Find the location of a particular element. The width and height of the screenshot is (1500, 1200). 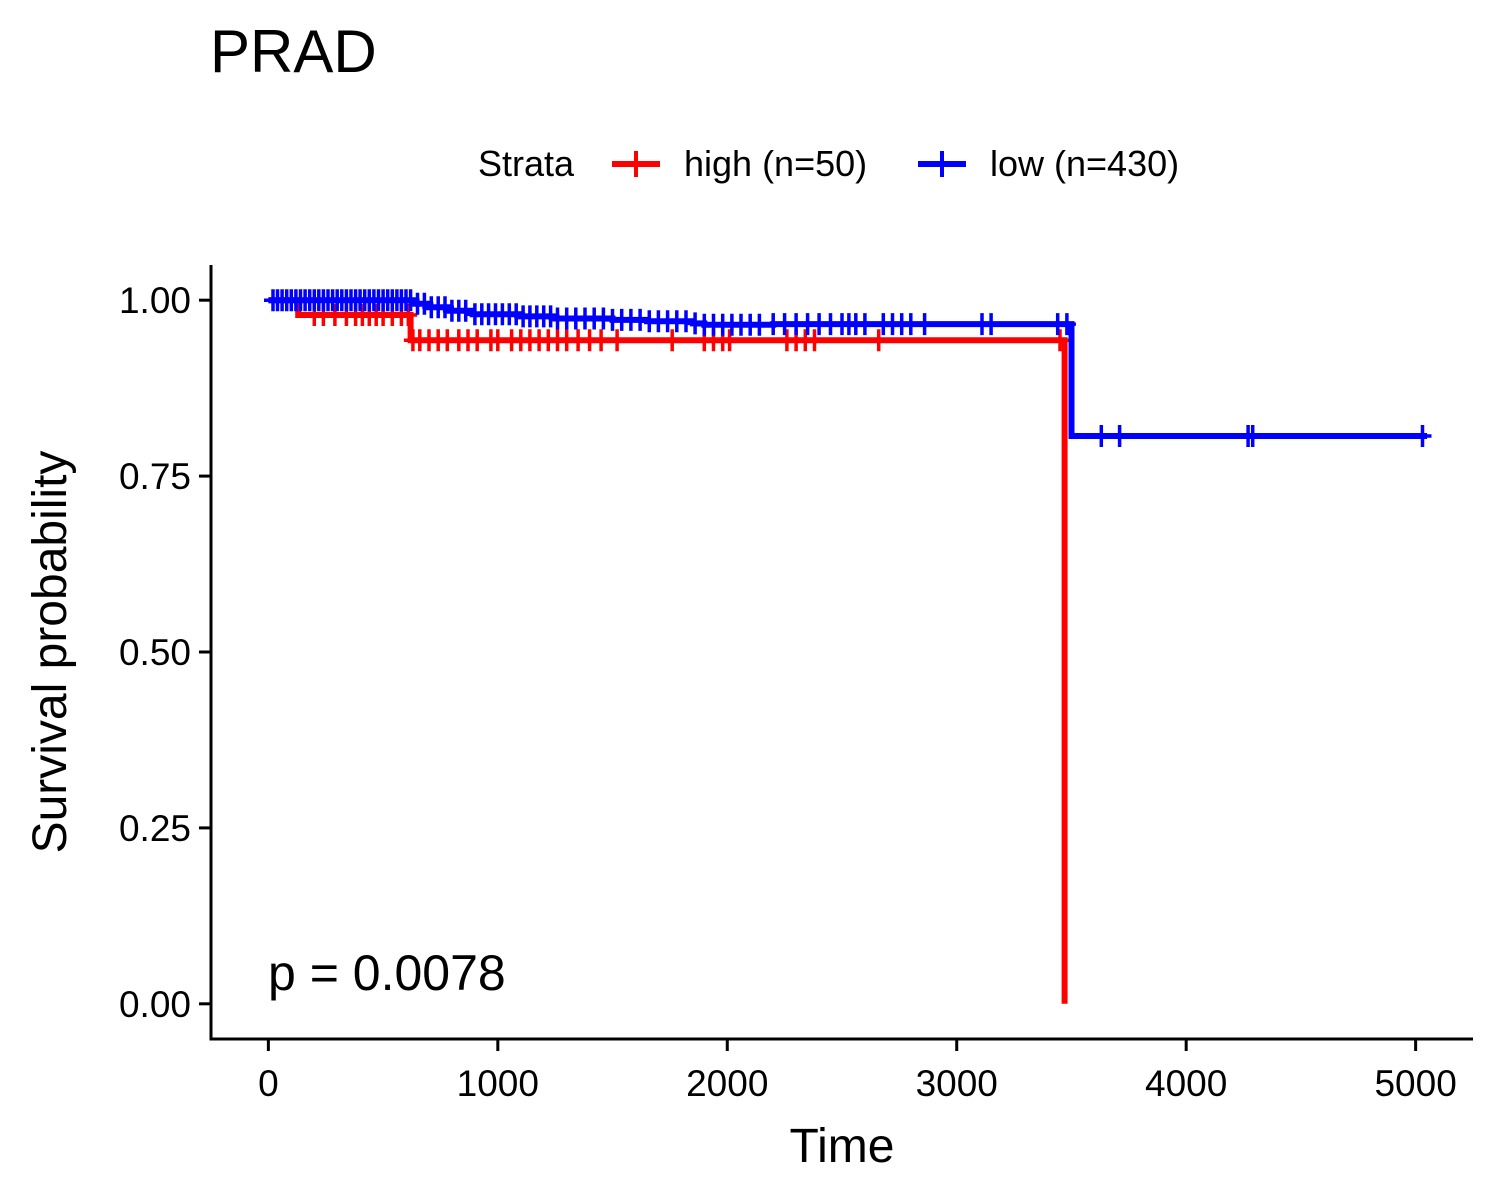

x-tick-label: 0 is located at coordinates (268, 1083).